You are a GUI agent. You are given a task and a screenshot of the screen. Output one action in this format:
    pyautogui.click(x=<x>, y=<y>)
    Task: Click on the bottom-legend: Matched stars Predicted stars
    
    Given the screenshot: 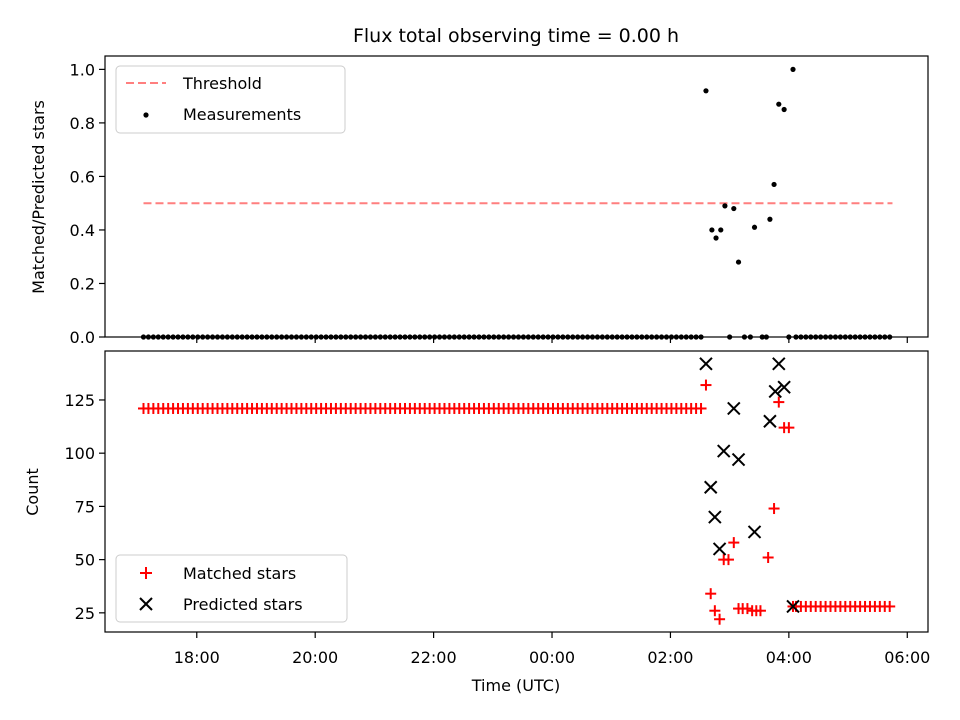 What is the action you would take?
    pyautogui.click(x=231, y=588)
    